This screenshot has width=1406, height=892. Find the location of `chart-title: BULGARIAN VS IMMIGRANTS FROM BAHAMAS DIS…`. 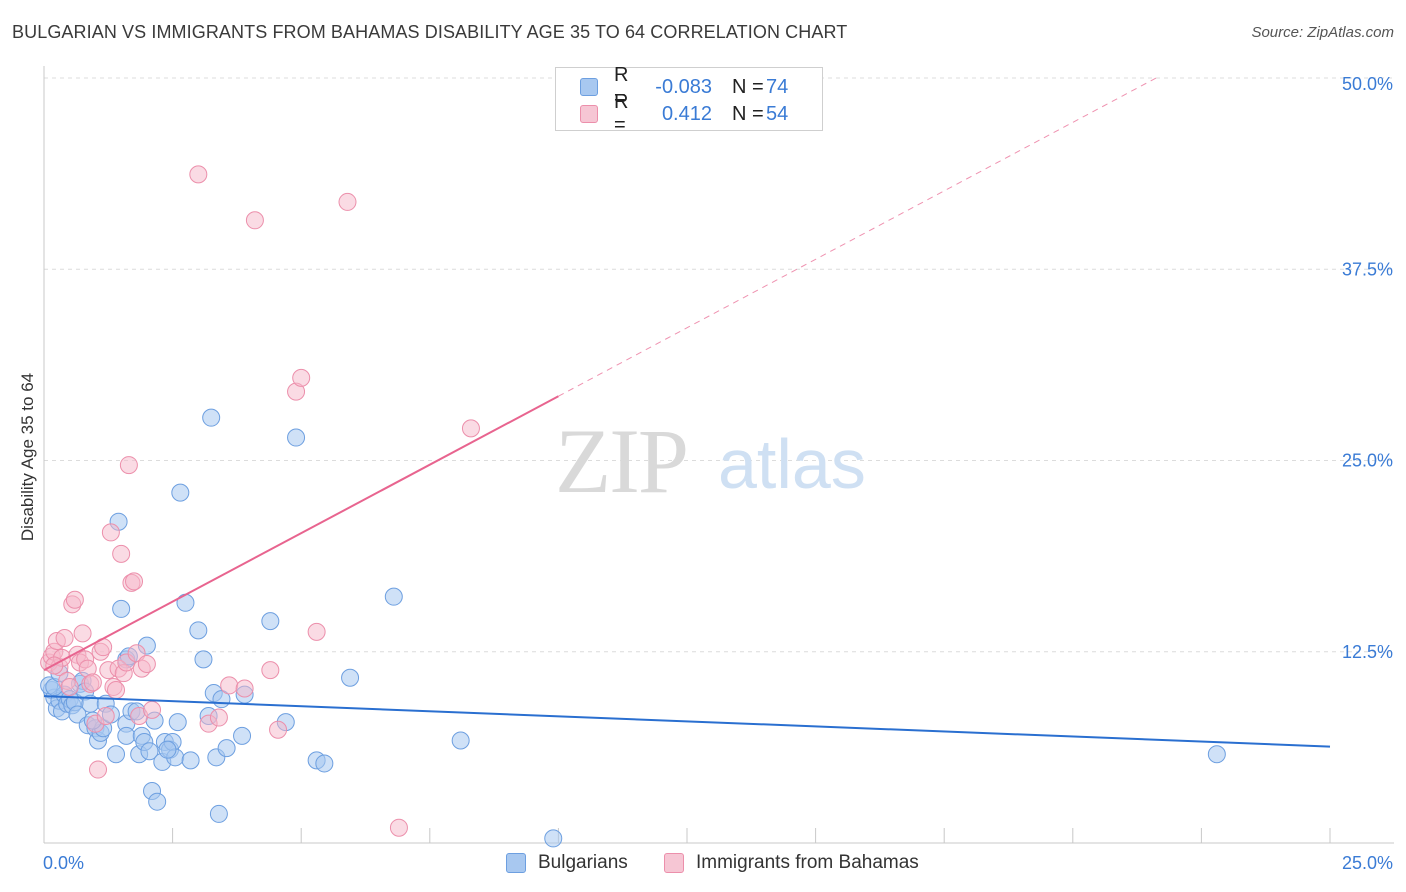

chart-title: BULGARIAN VS IMMIGRANTS FROM BAHAMAS DIS… is located at coordinates (430, 32).